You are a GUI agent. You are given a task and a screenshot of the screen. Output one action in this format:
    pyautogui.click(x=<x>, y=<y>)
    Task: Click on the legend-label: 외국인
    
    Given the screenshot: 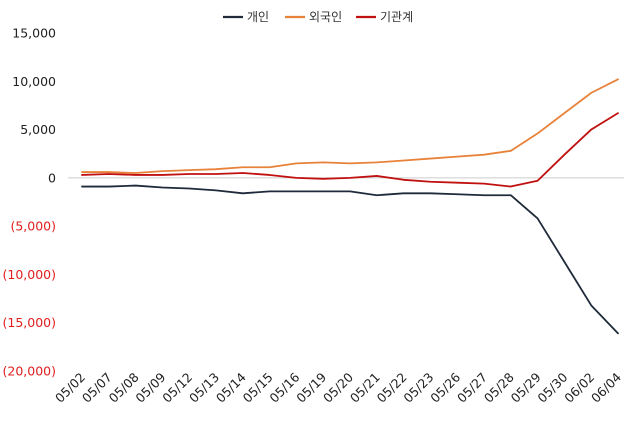 What is the action you would take?
    pyautogui.click(x=325, y=17)
    